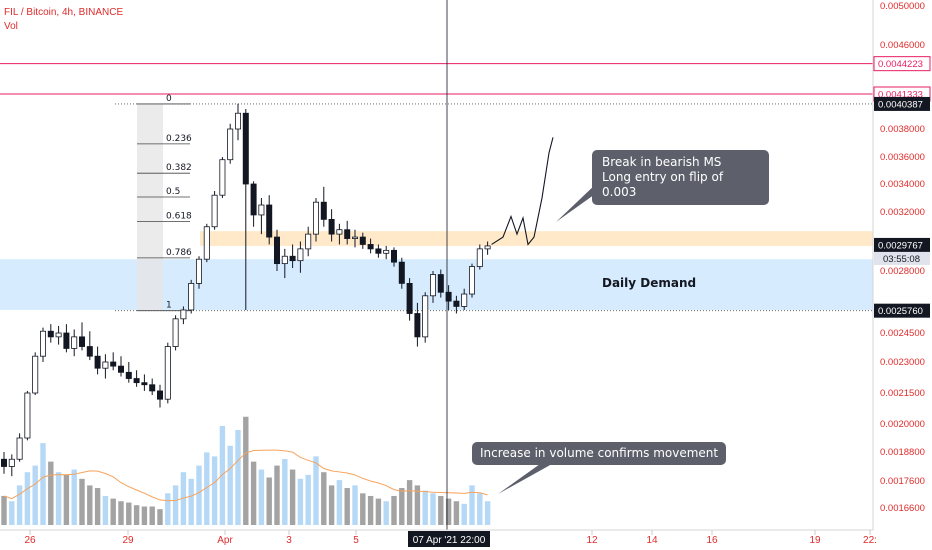 This screenshot has width=932, height=550. I want to click on fib-shade, so click(150, 207).